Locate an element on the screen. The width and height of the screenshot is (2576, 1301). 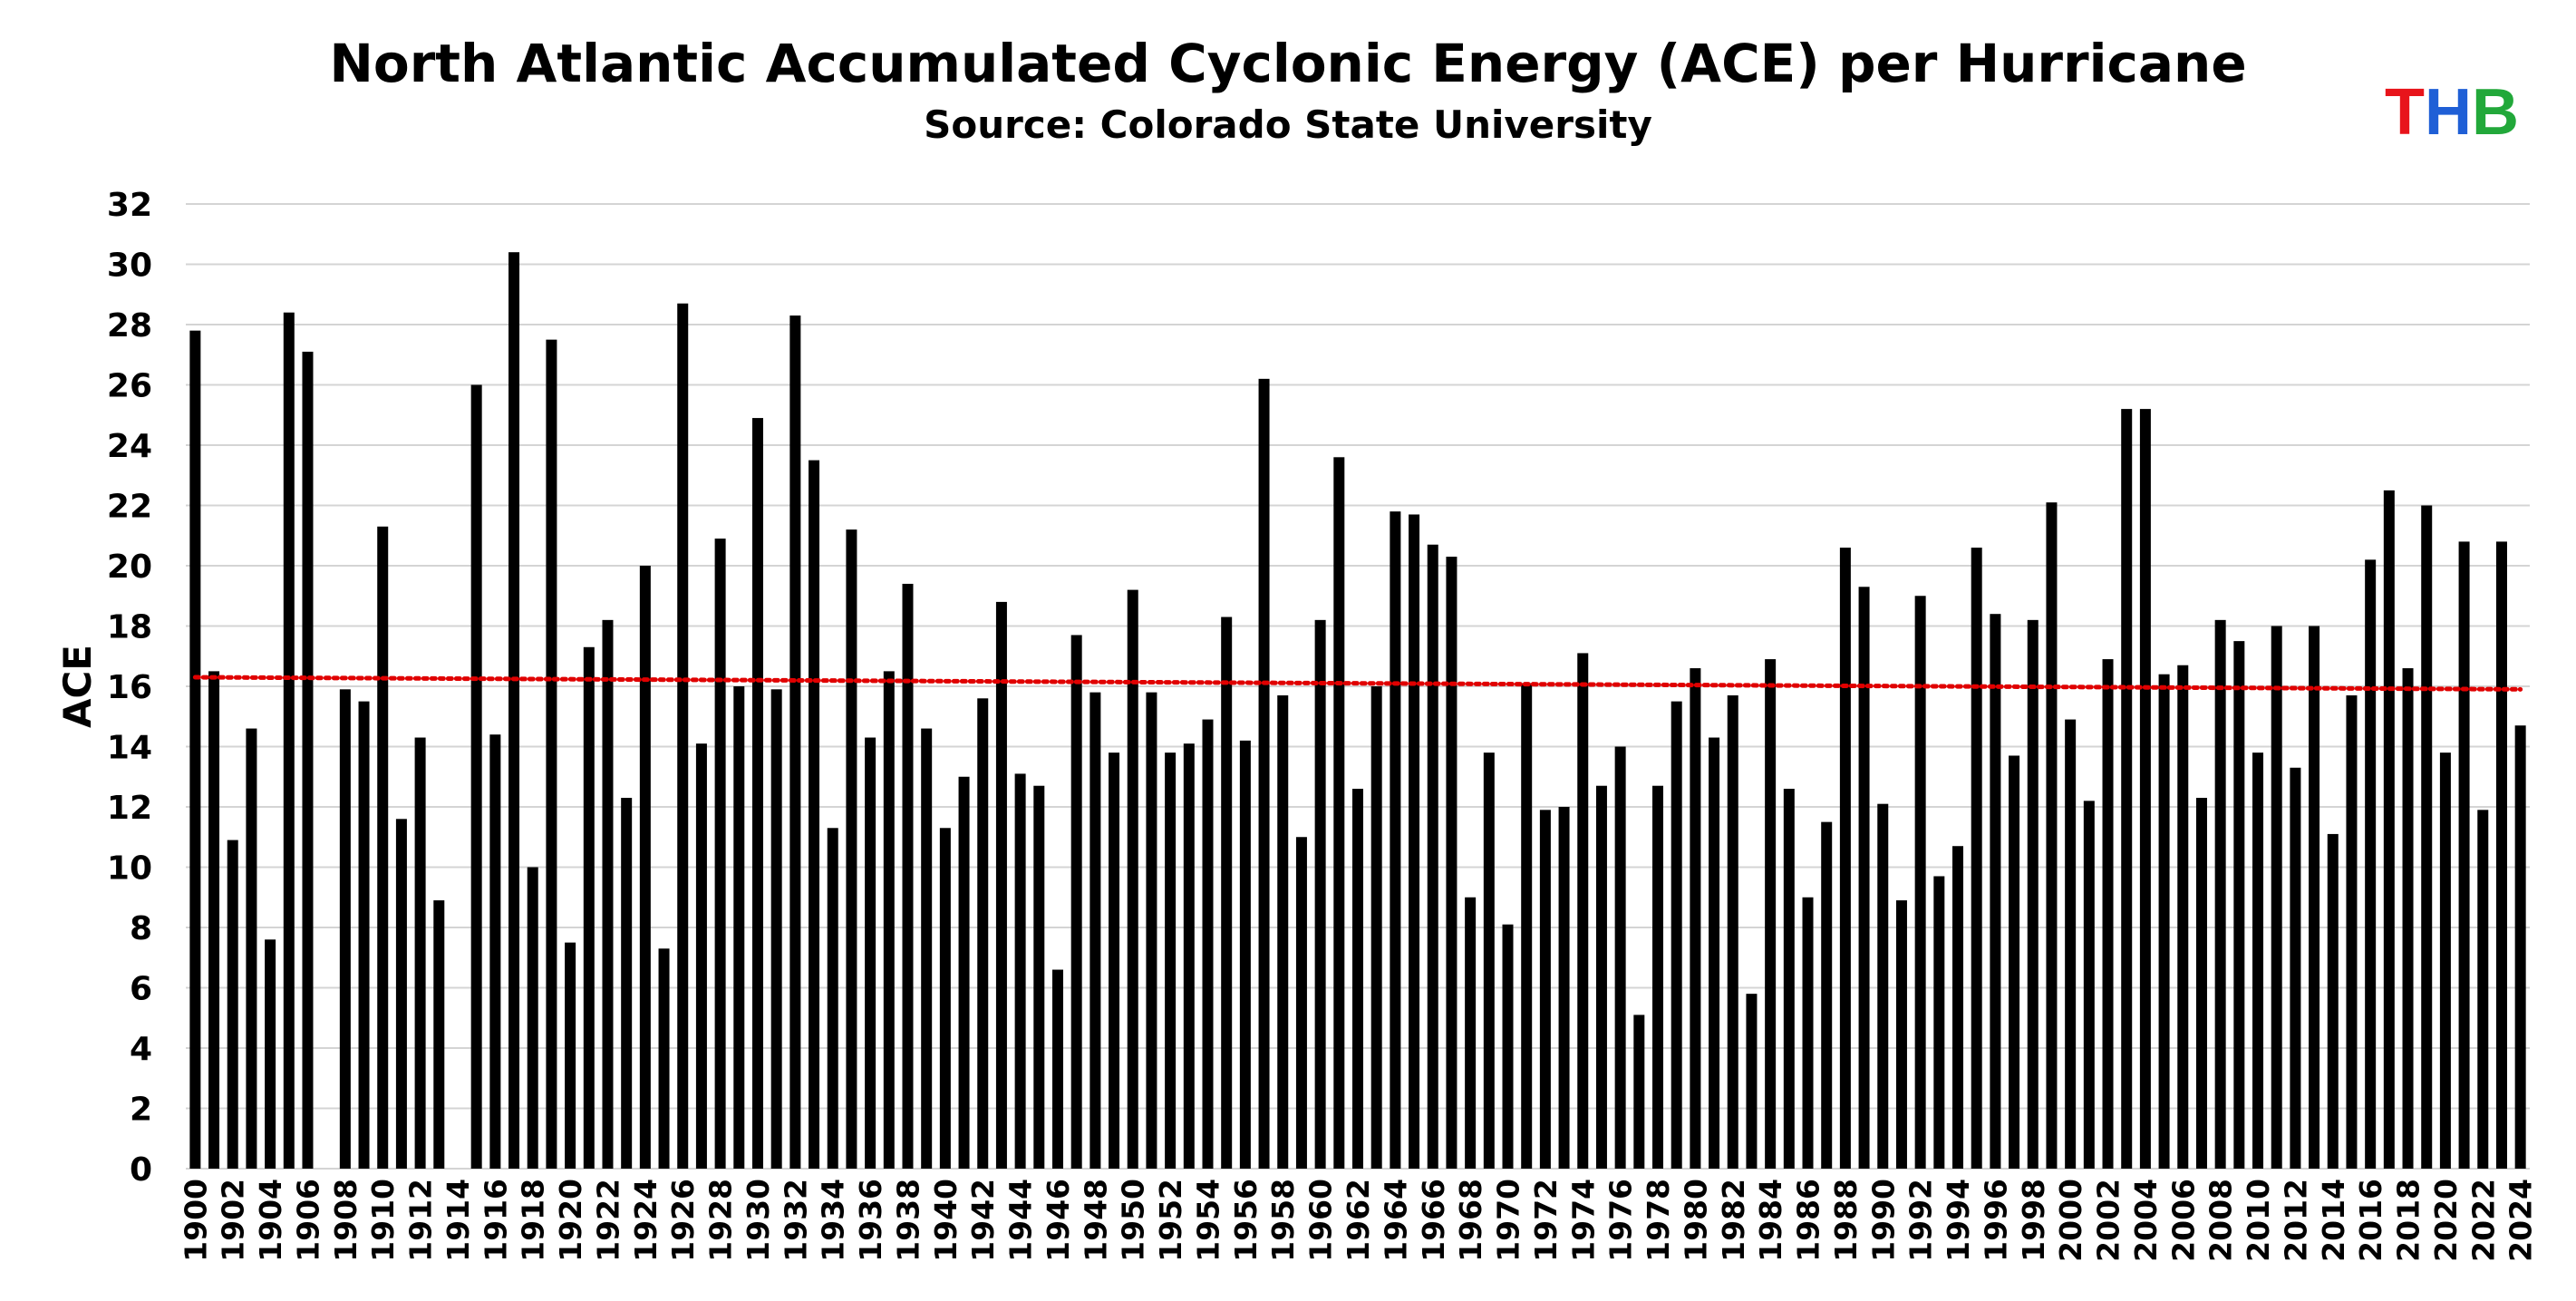
x-tick-label: 1978 is located at coordinates (1658, 1221).